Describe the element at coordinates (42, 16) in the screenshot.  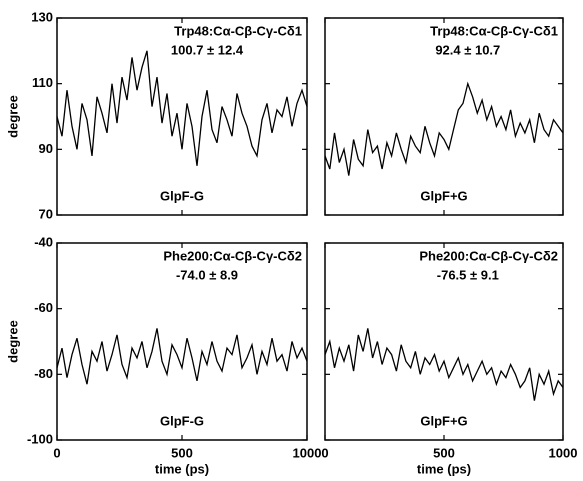
I see `y-tick-label: 130` at that location.